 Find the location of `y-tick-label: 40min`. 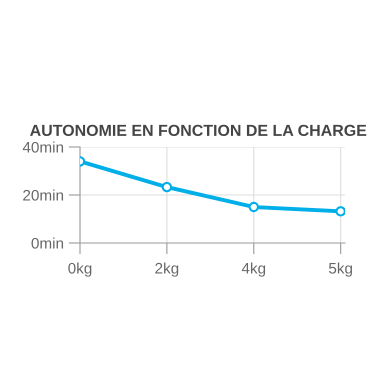

y-tick-label: 40min is located at coordinates (43, 147).